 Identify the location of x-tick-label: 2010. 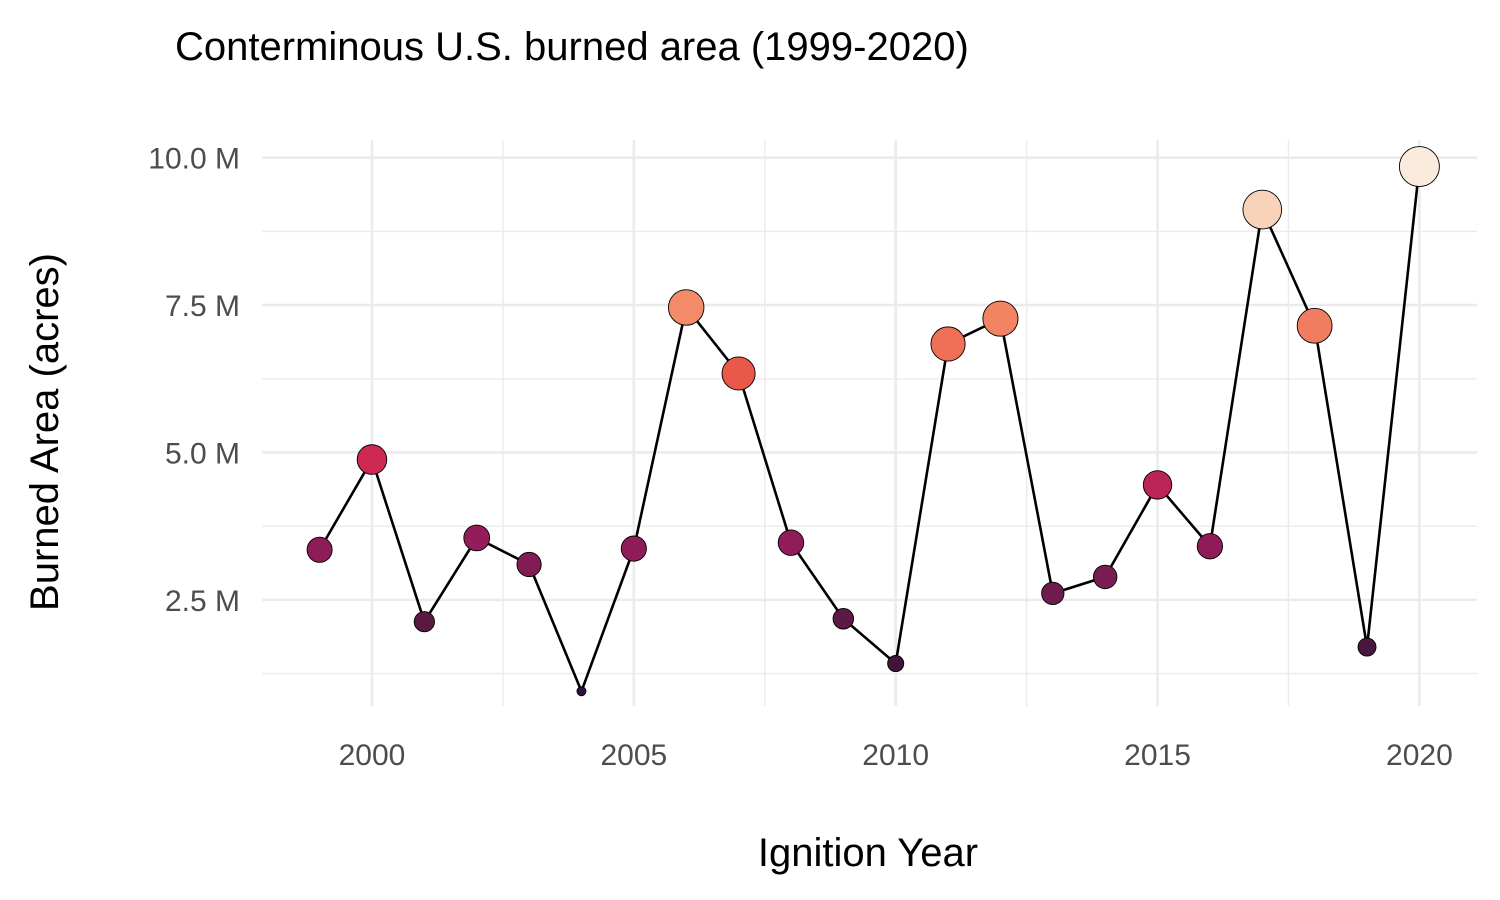
(895, 755).